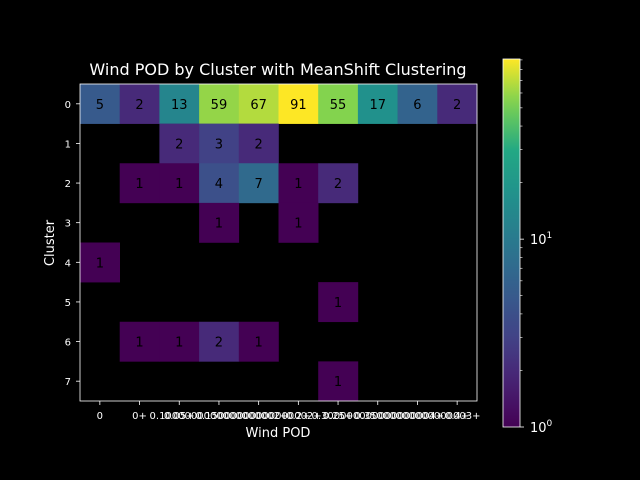 The height and width of the screenshot is (480, 640). I want to click on colorbar-ticks: 100 10¹, so click(536, 247).